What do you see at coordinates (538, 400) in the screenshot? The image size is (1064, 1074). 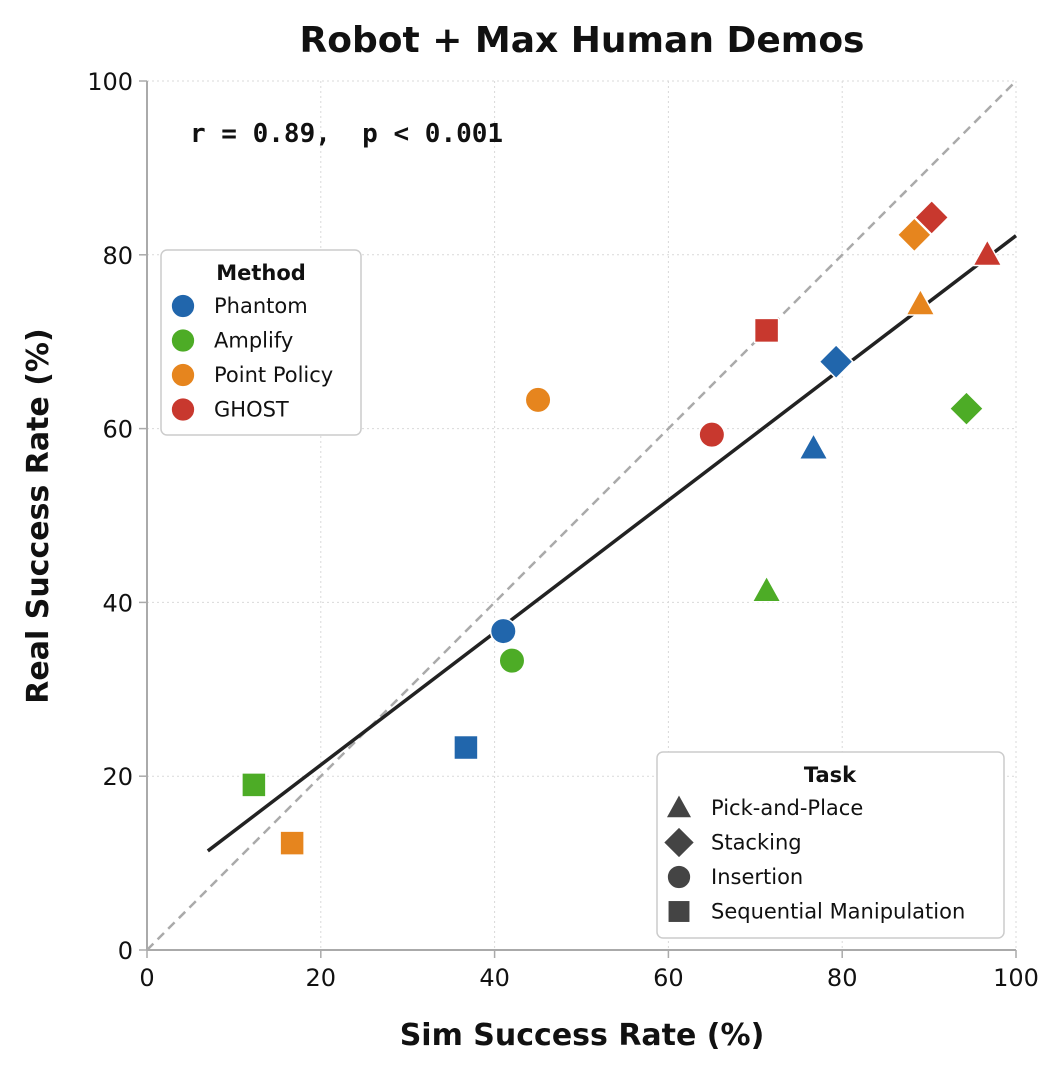 I see `point-point-policy-insertion` at bounding box center [538, 400].